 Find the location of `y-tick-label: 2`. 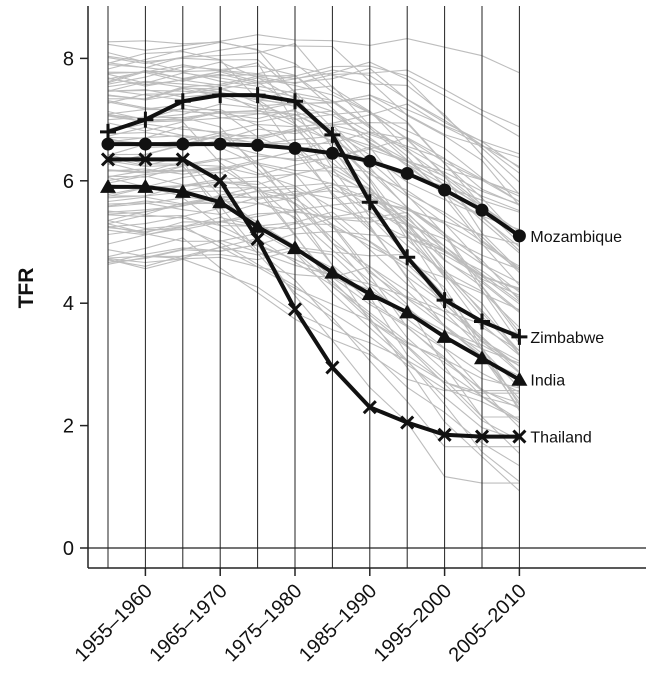

y-tick-label: 2 is located at coordinates (68, 427).